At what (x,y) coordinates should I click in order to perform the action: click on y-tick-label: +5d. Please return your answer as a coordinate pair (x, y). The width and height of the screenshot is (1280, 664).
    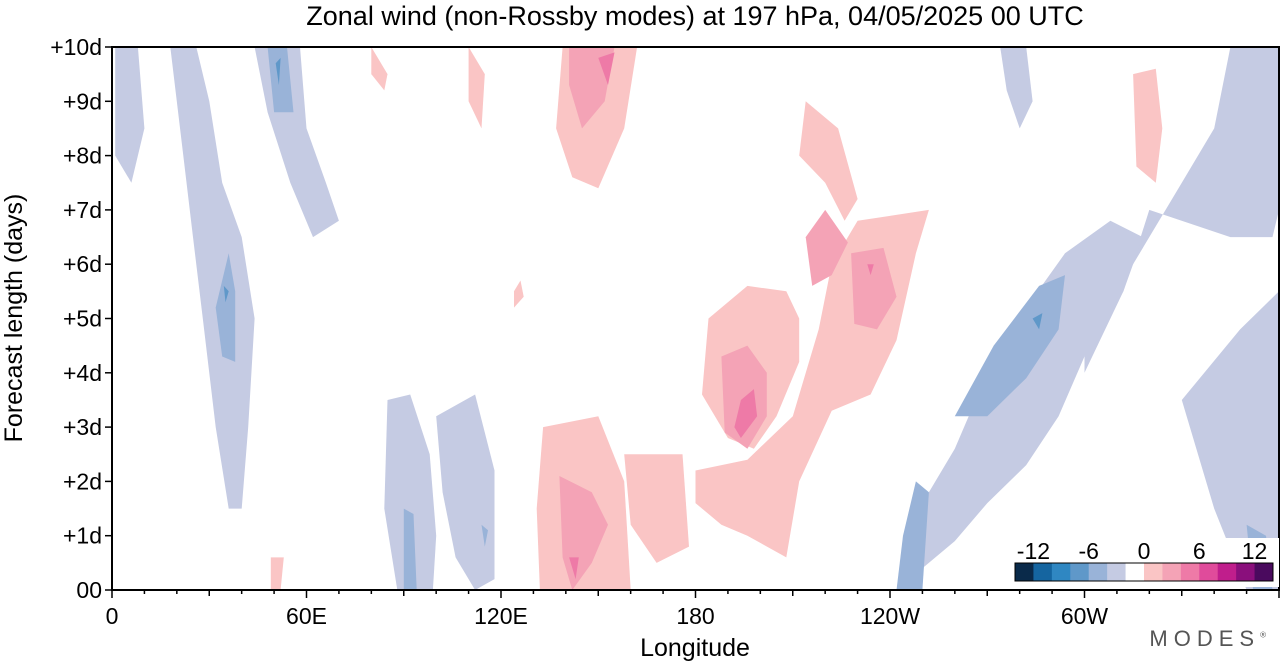
    Looking at the image, I should click on (82, 319).